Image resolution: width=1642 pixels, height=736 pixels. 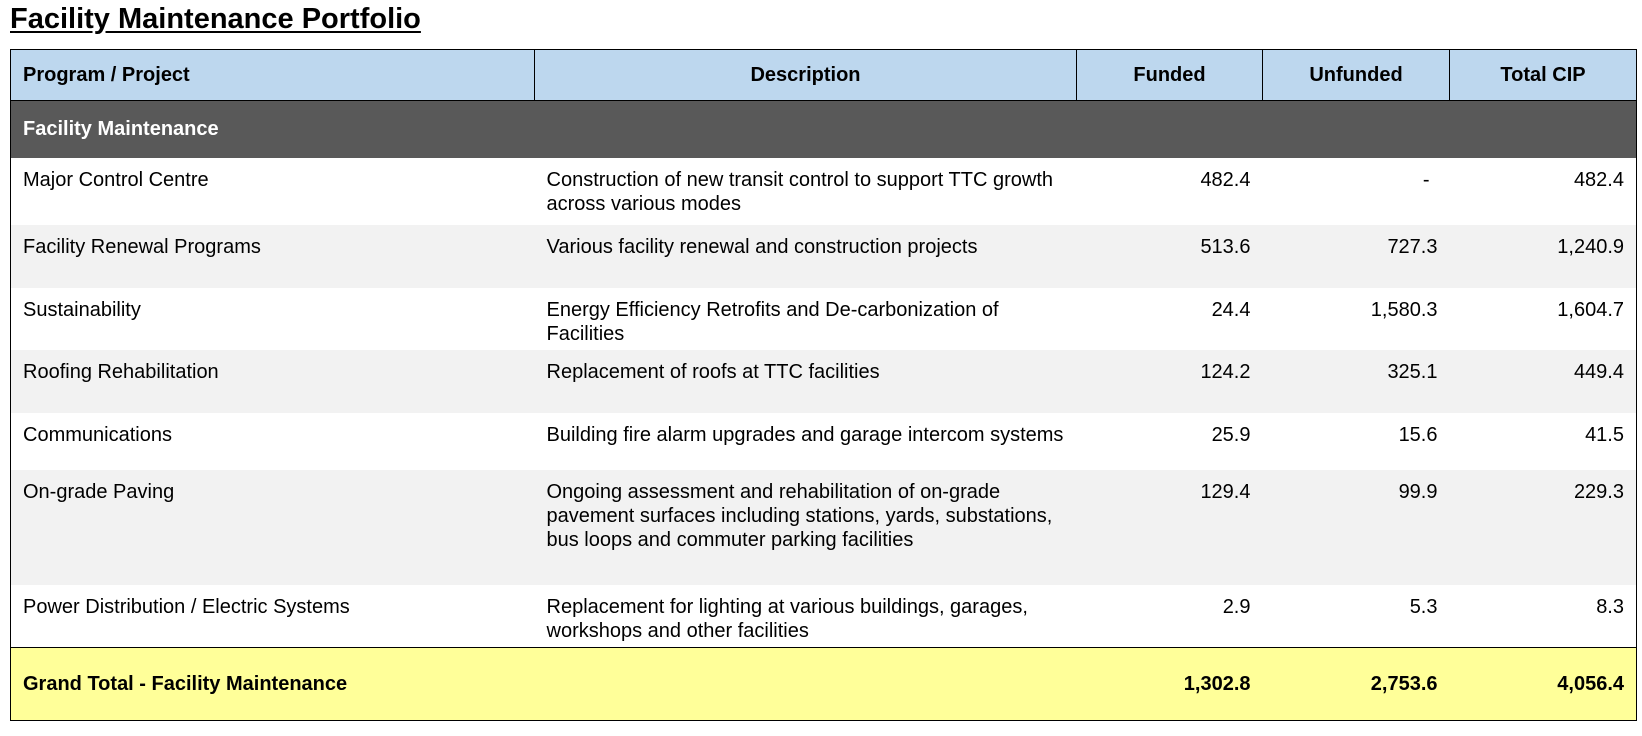 What do you see at coordinates (1543, 75) in the screenshot?
I see `header-total-cip: Total CIP` at bounding box center [1543, 75].